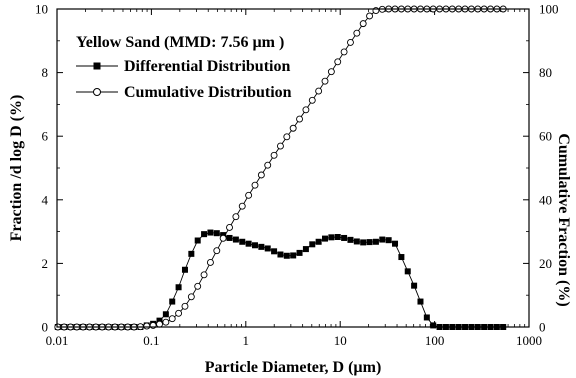 The image size is (576, 378). What do you see at coordinates (16, 168) in the screenshot?
I see `y-axis-label: Fraction /d log D (%)` at bounding box center [16, 168].